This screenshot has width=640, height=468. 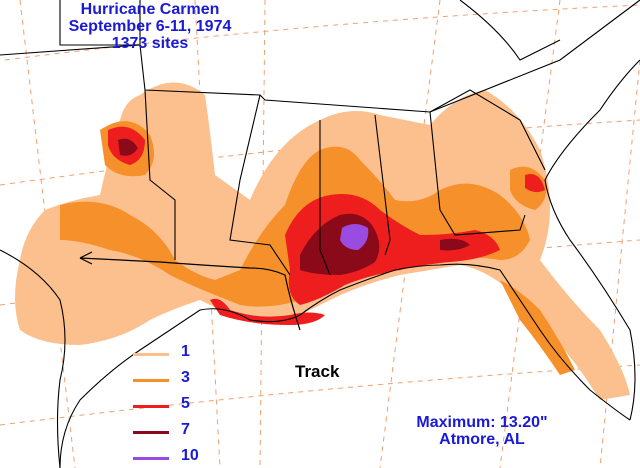 What do you see at coordinates (185, 403) in the screenshot?
I see `legend-label-5: 5` at bounding box center [185, 403].